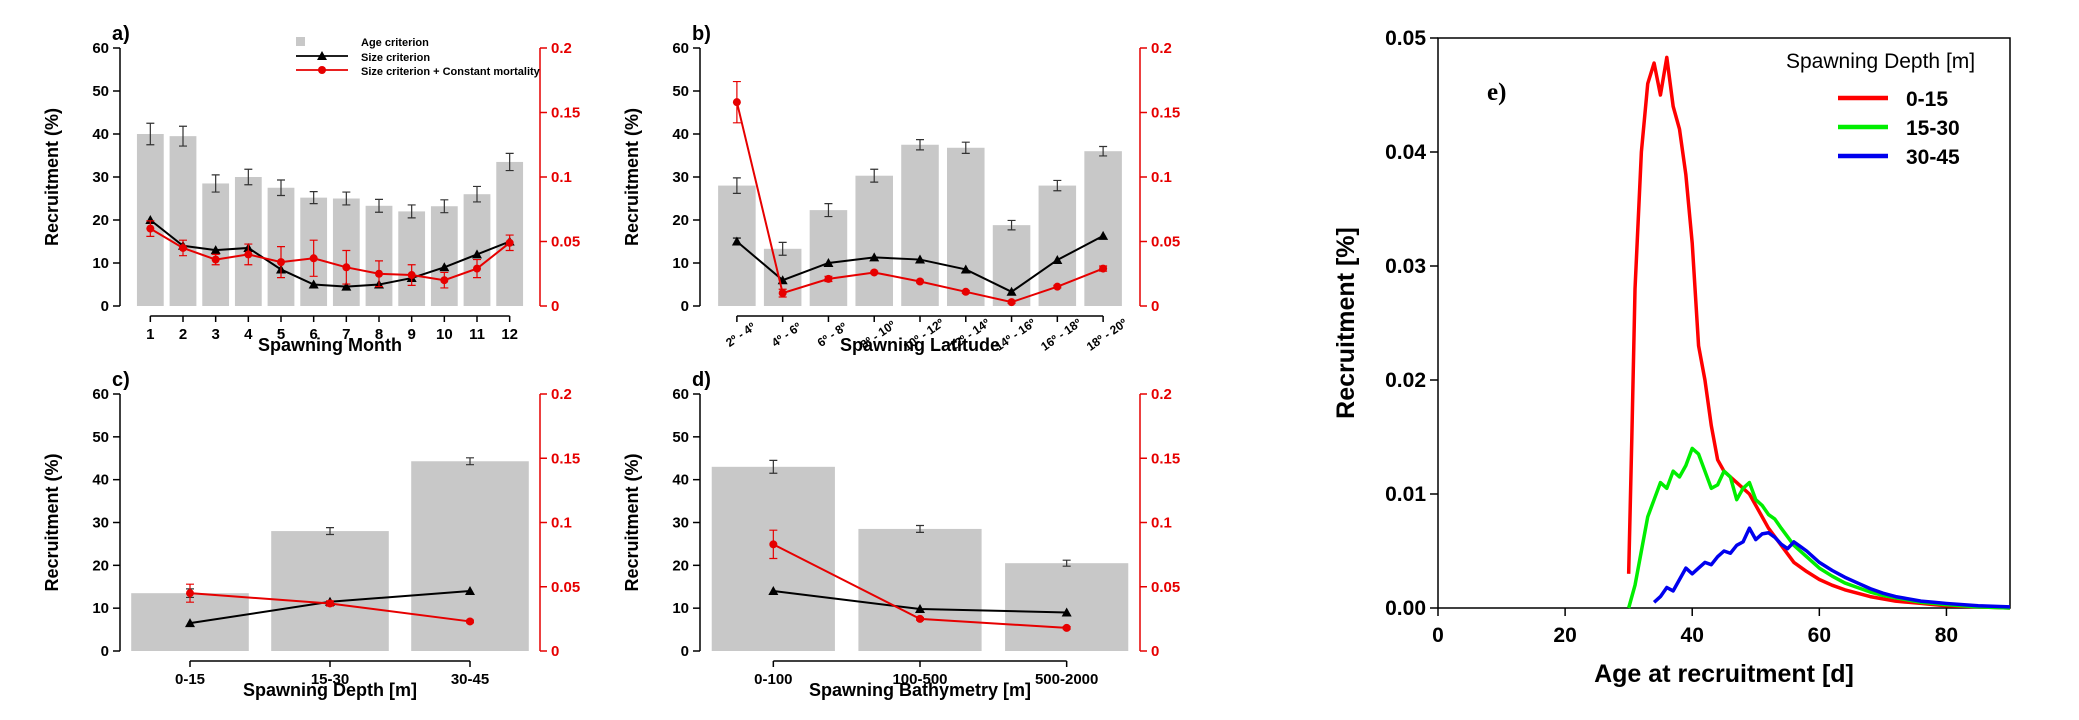  What do you see at coordinates (701, 380) in the screenshot?
I see `panel-label: d)` at bounding box center [701, 380].